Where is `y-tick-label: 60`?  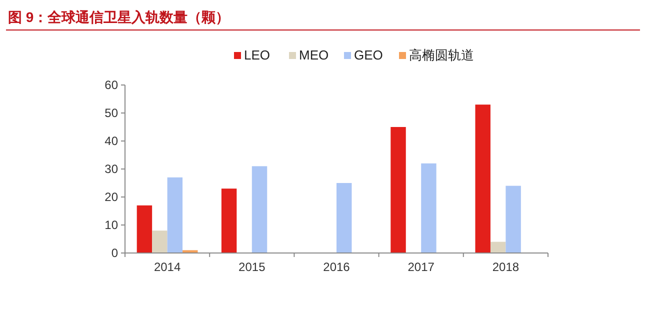 y-tick-label: 60 is located at coordinates (111, 85).